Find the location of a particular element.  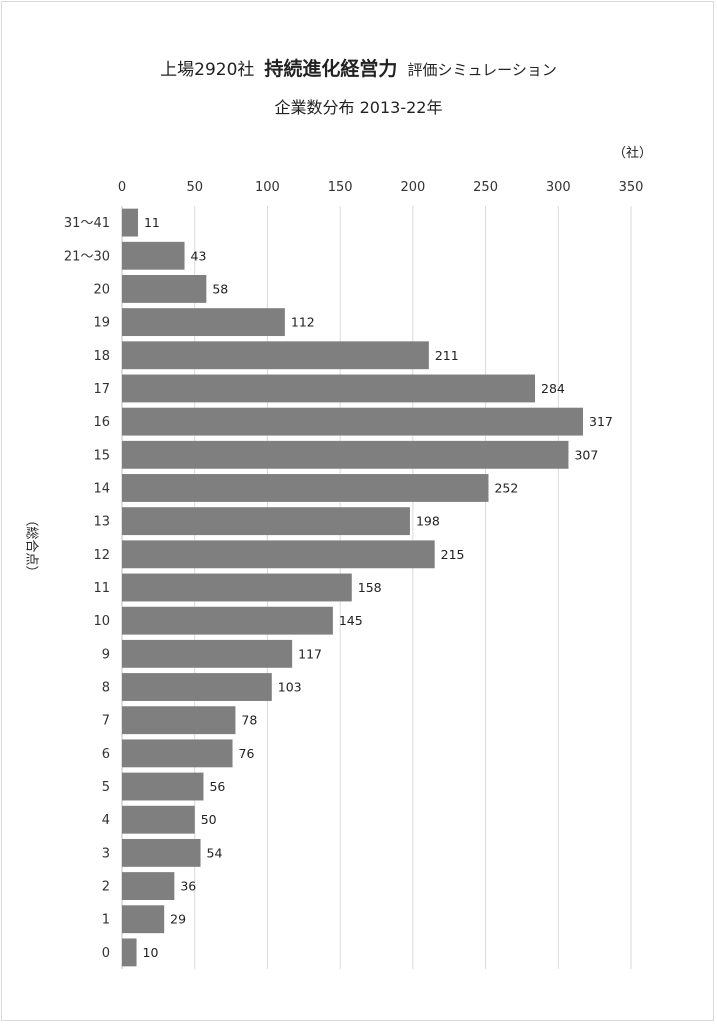

x-axis-ticks: 0 50 100 150 200 250 300 350 is located at coordinates (381, 187).